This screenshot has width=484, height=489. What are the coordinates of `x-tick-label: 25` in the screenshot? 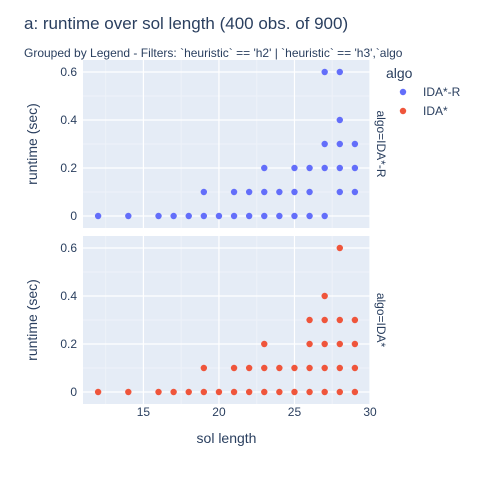 It's located at (295, 412).